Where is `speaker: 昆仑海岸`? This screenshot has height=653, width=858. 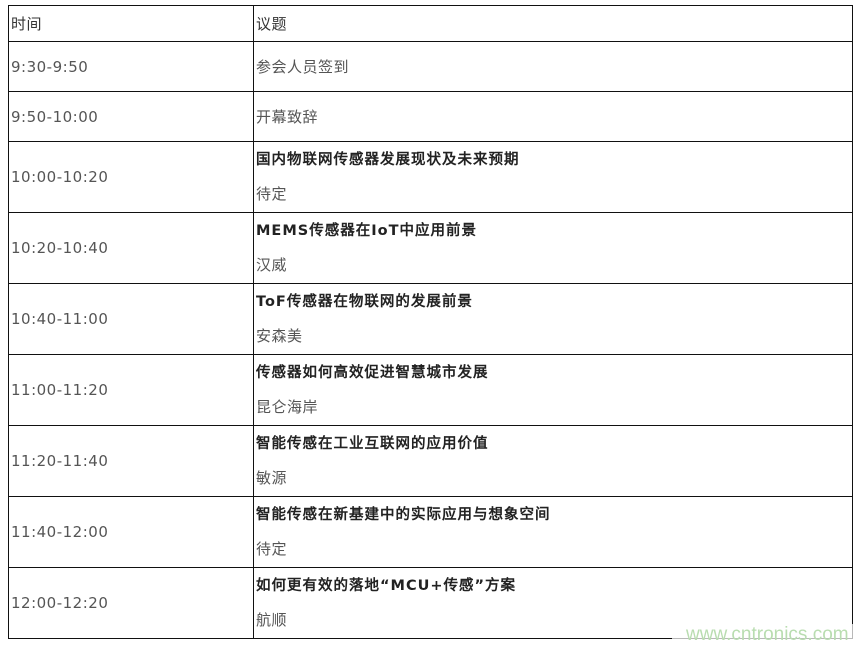
speaker: 昆仑海岸 is located at coordinates (287, 407).